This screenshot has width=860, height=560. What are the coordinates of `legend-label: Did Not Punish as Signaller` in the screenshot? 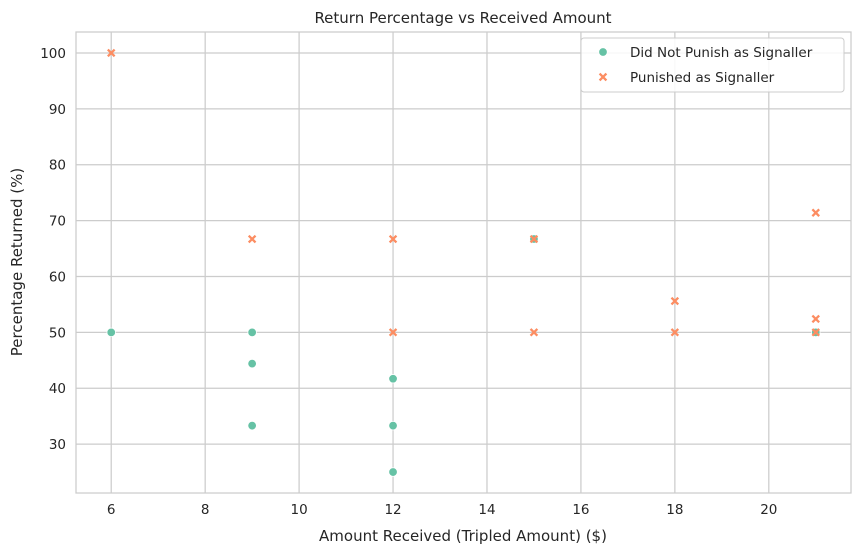 It's located at (721, 53).